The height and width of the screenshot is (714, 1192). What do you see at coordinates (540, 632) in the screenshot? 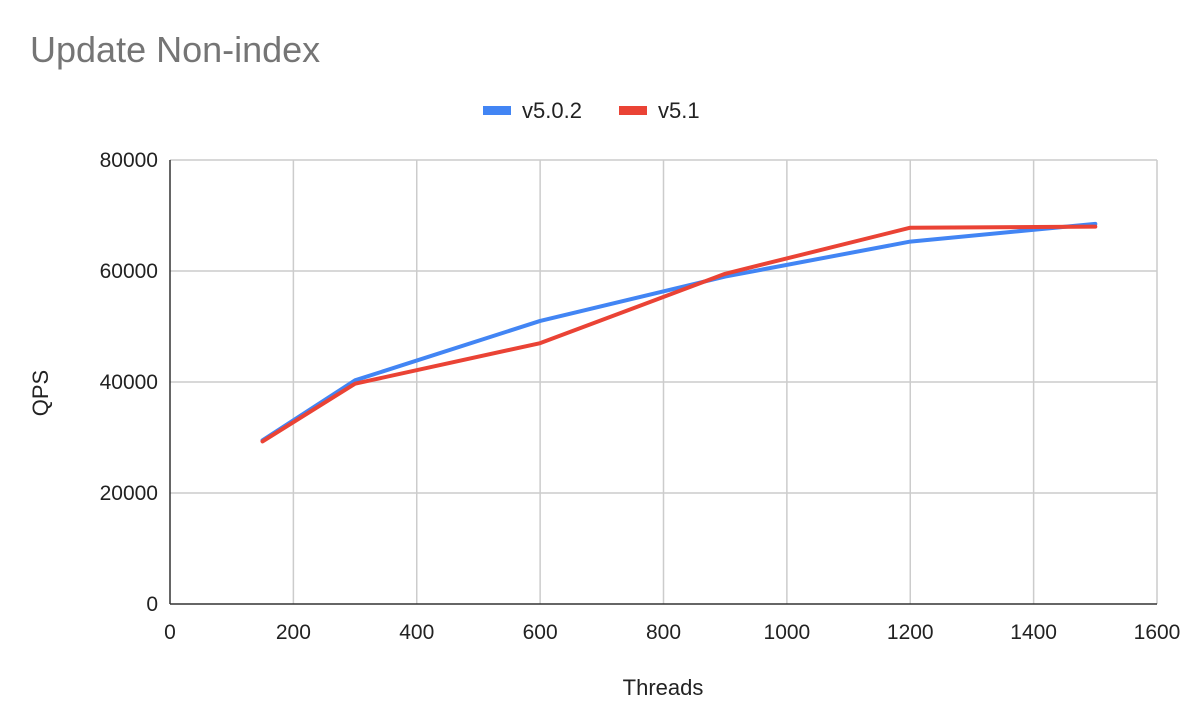
I see `x-tick-label: 600` at bounding box center [540, 632].